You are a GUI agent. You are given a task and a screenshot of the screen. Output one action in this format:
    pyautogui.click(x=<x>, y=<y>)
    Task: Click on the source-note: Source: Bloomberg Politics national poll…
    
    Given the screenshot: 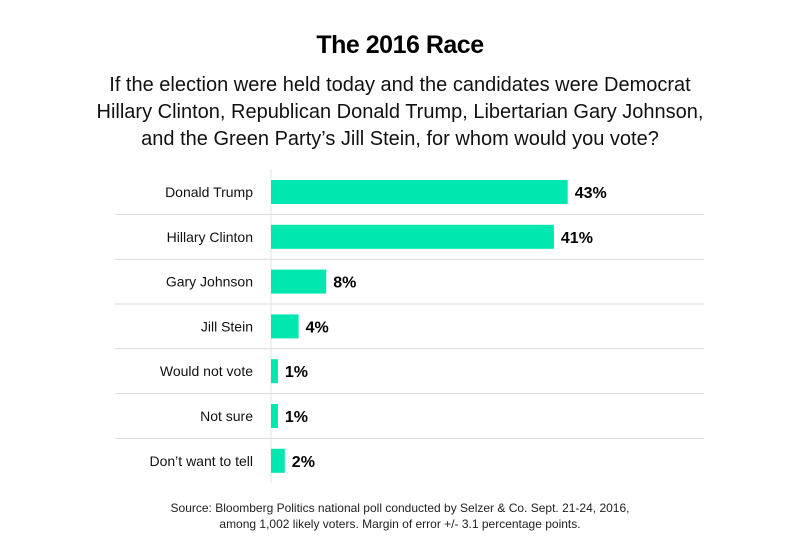 What is the action you would take?
    pyautogui.click(x=400, y=516)
    